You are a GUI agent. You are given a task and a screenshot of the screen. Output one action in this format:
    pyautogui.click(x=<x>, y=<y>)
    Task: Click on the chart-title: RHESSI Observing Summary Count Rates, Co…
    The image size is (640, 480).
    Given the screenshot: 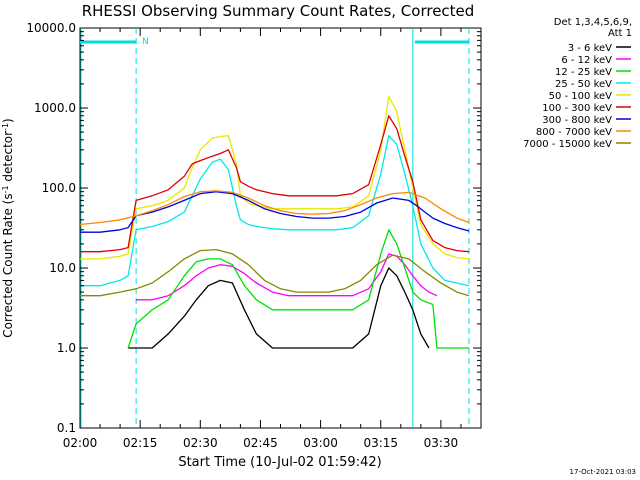 What is the action you would take?
    pyautogui.click(x=278, y=11)
    